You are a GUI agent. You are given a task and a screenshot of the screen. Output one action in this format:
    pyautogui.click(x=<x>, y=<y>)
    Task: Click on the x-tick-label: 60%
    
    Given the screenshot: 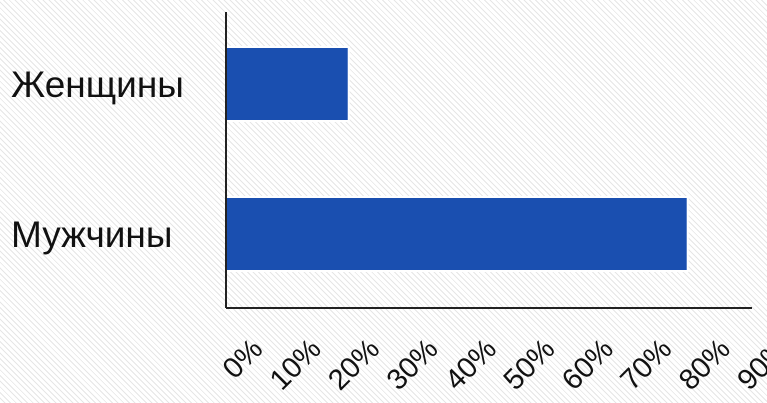 What is the action you would take?
    pyautogui.click(x=588, y=365)
    